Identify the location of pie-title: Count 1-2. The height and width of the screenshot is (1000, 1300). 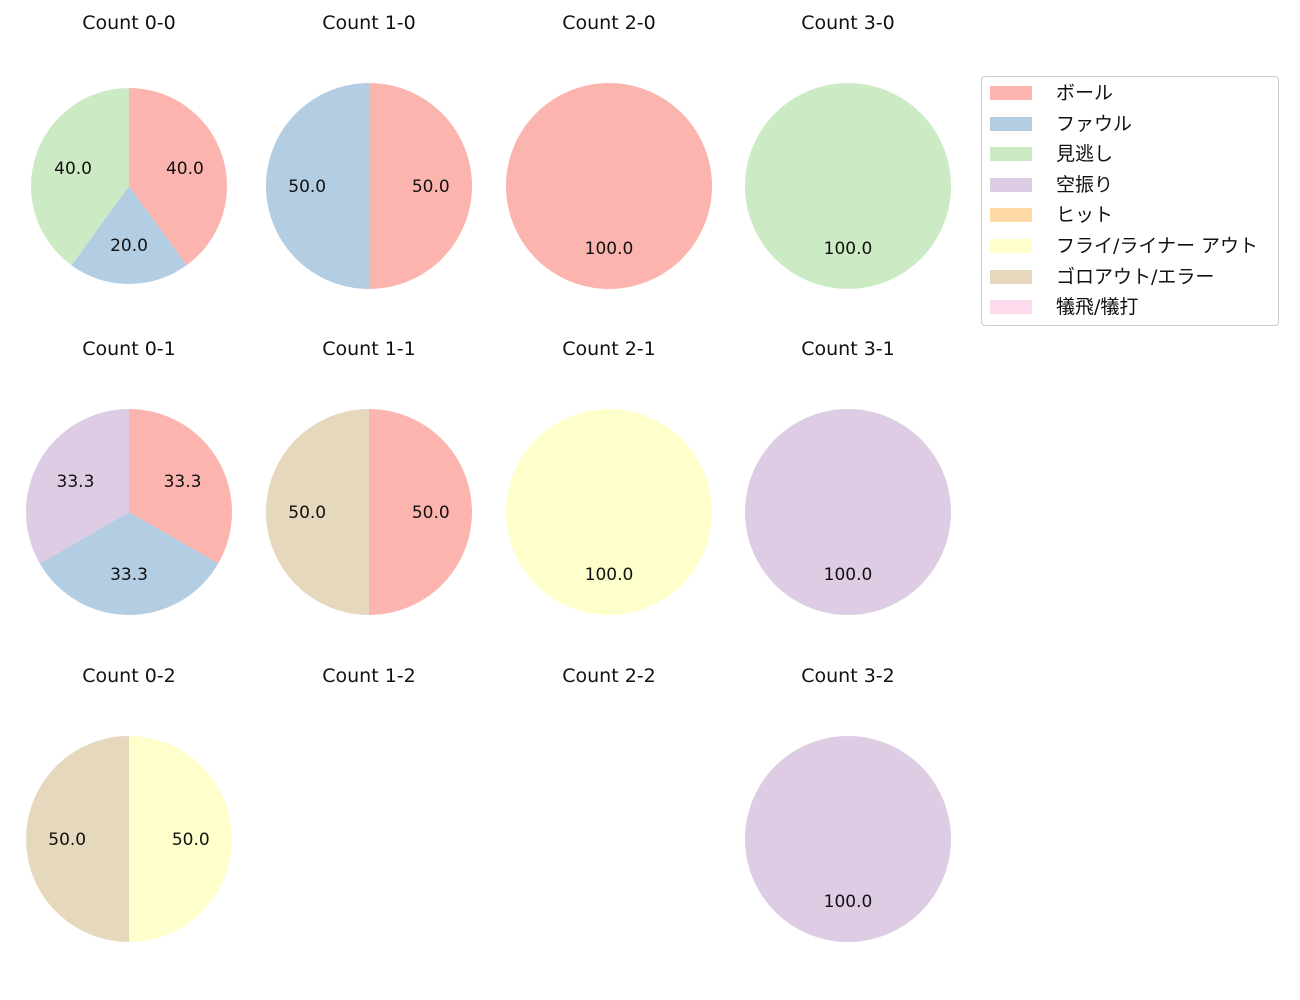
(369, 676).